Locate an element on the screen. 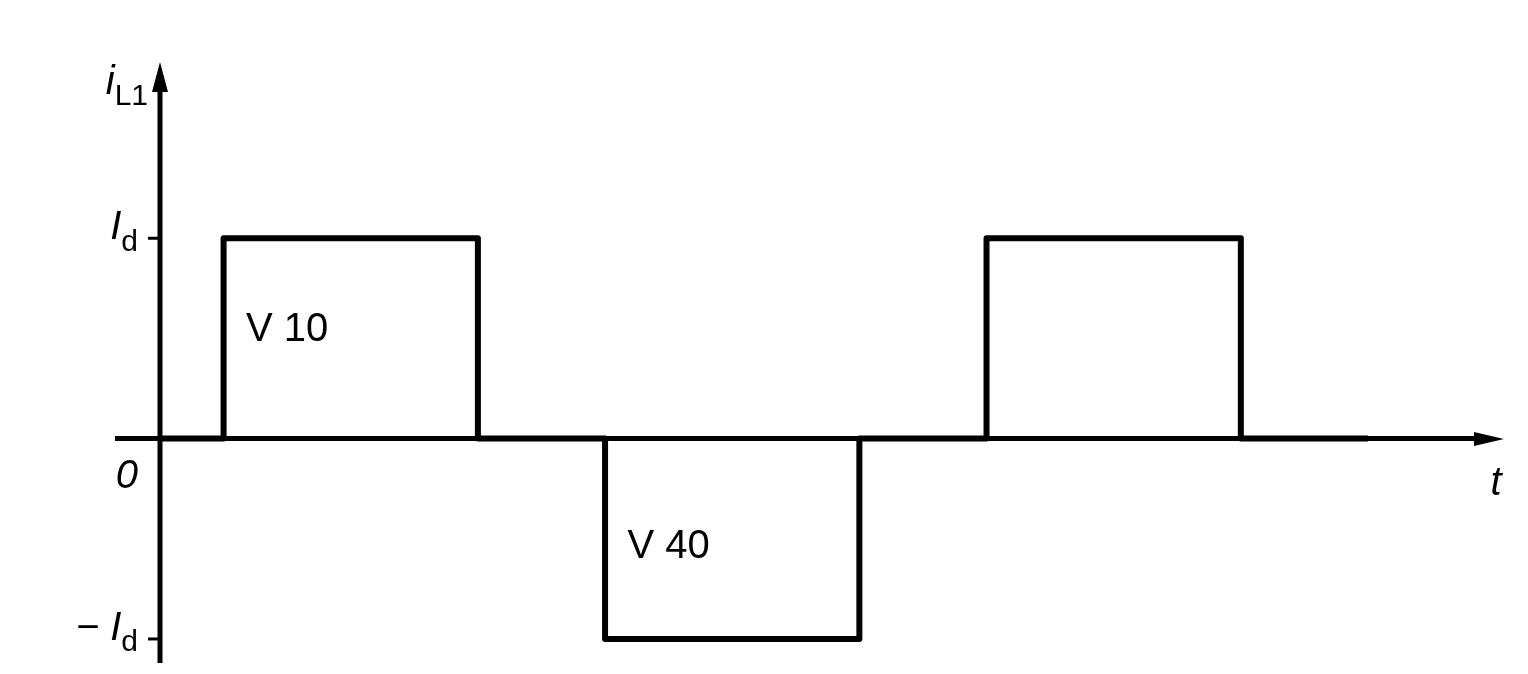 The height and width of the screenshot is (674, 1528). annotation: V 10 is located at coordinates (287, 327).